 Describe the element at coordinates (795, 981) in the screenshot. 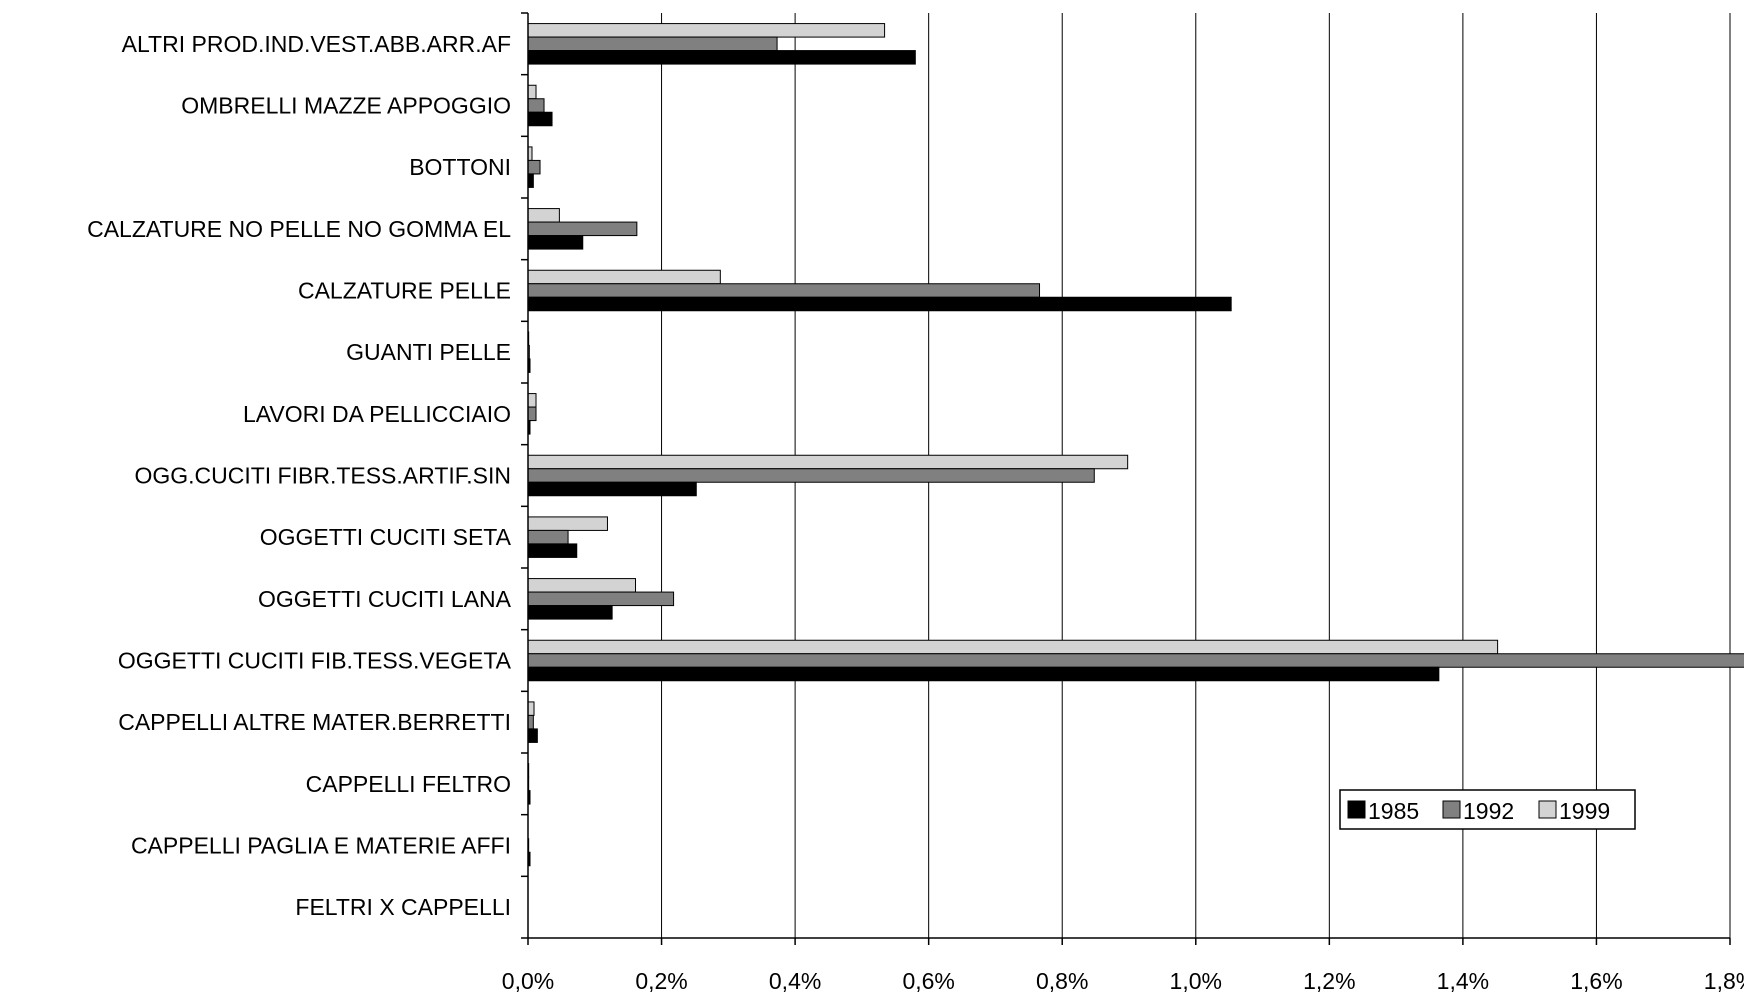

I see `x-tick-label: 0,4%` at that location.